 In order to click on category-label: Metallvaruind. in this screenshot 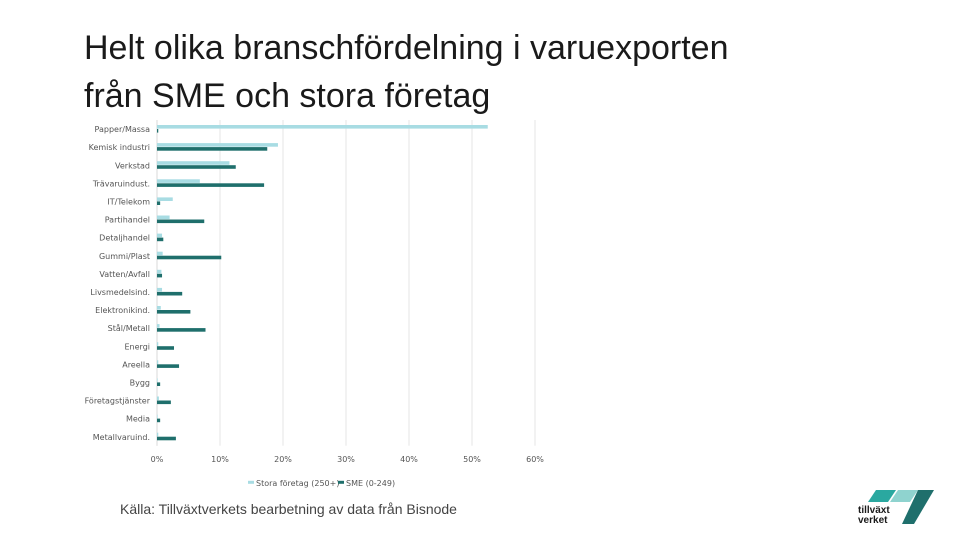, I will do `click(121, 437)`.